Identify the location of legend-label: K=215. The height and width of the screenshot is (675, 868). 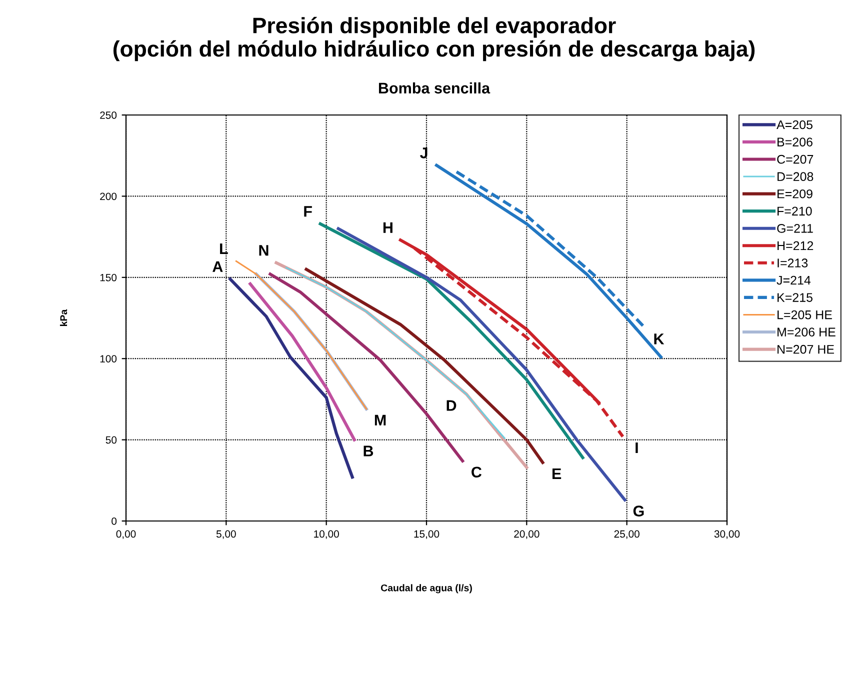
(795, 297).